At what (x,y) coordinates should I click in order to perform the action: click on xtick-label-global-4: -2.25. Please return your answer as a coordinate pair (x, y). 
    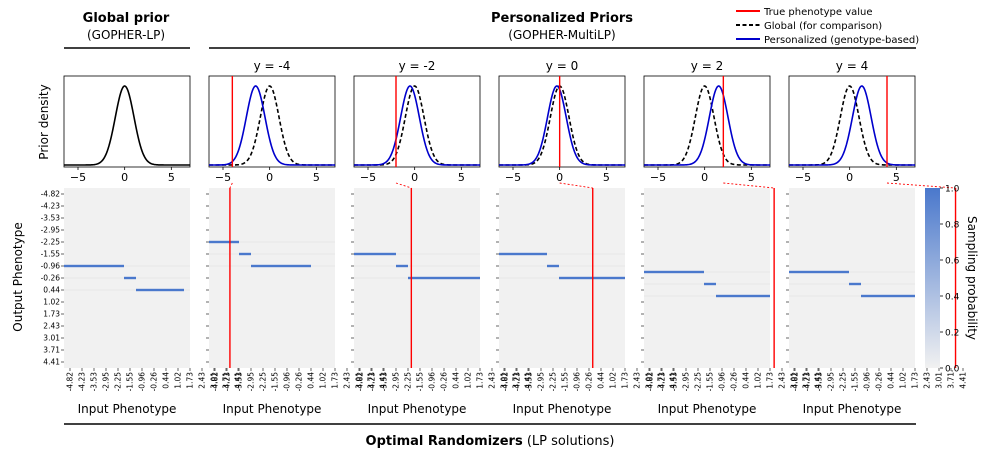
    Looking at the image, I should click on (118, 382).